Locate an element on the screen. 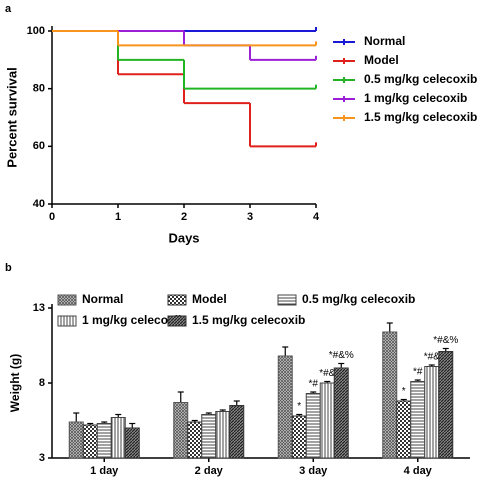  panel-label: b is located at coordinates (8, 268).